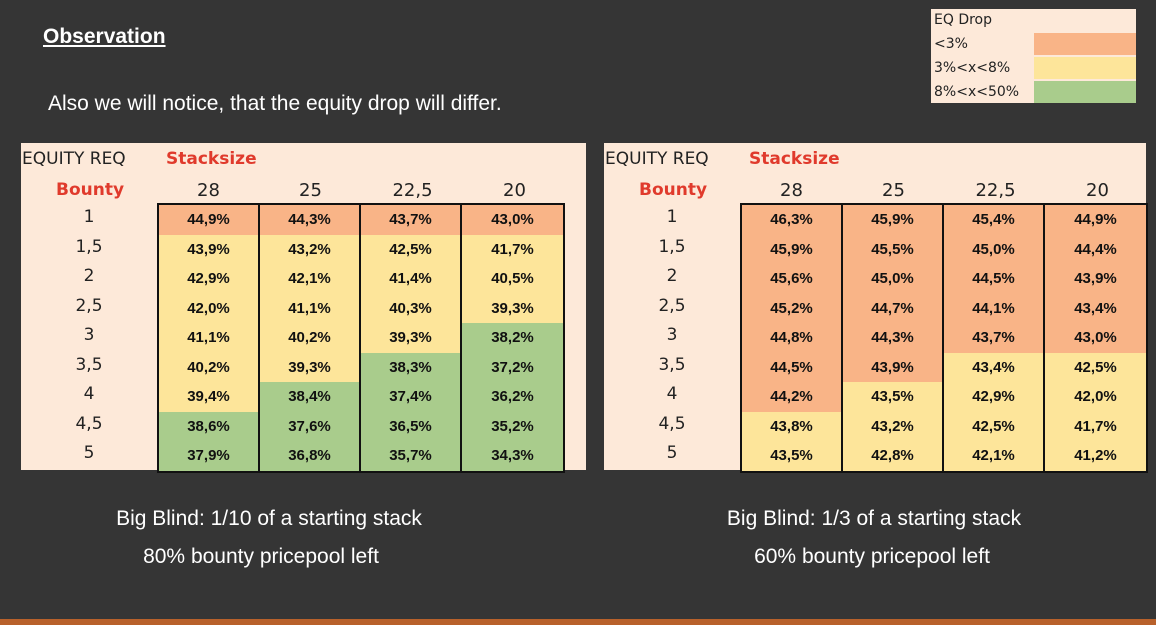 This screenshot has width=1156, height=625. Describe the element at coordinates (792, 220) in the screenshot. I see `equity-cell: 46,3%` at that location.